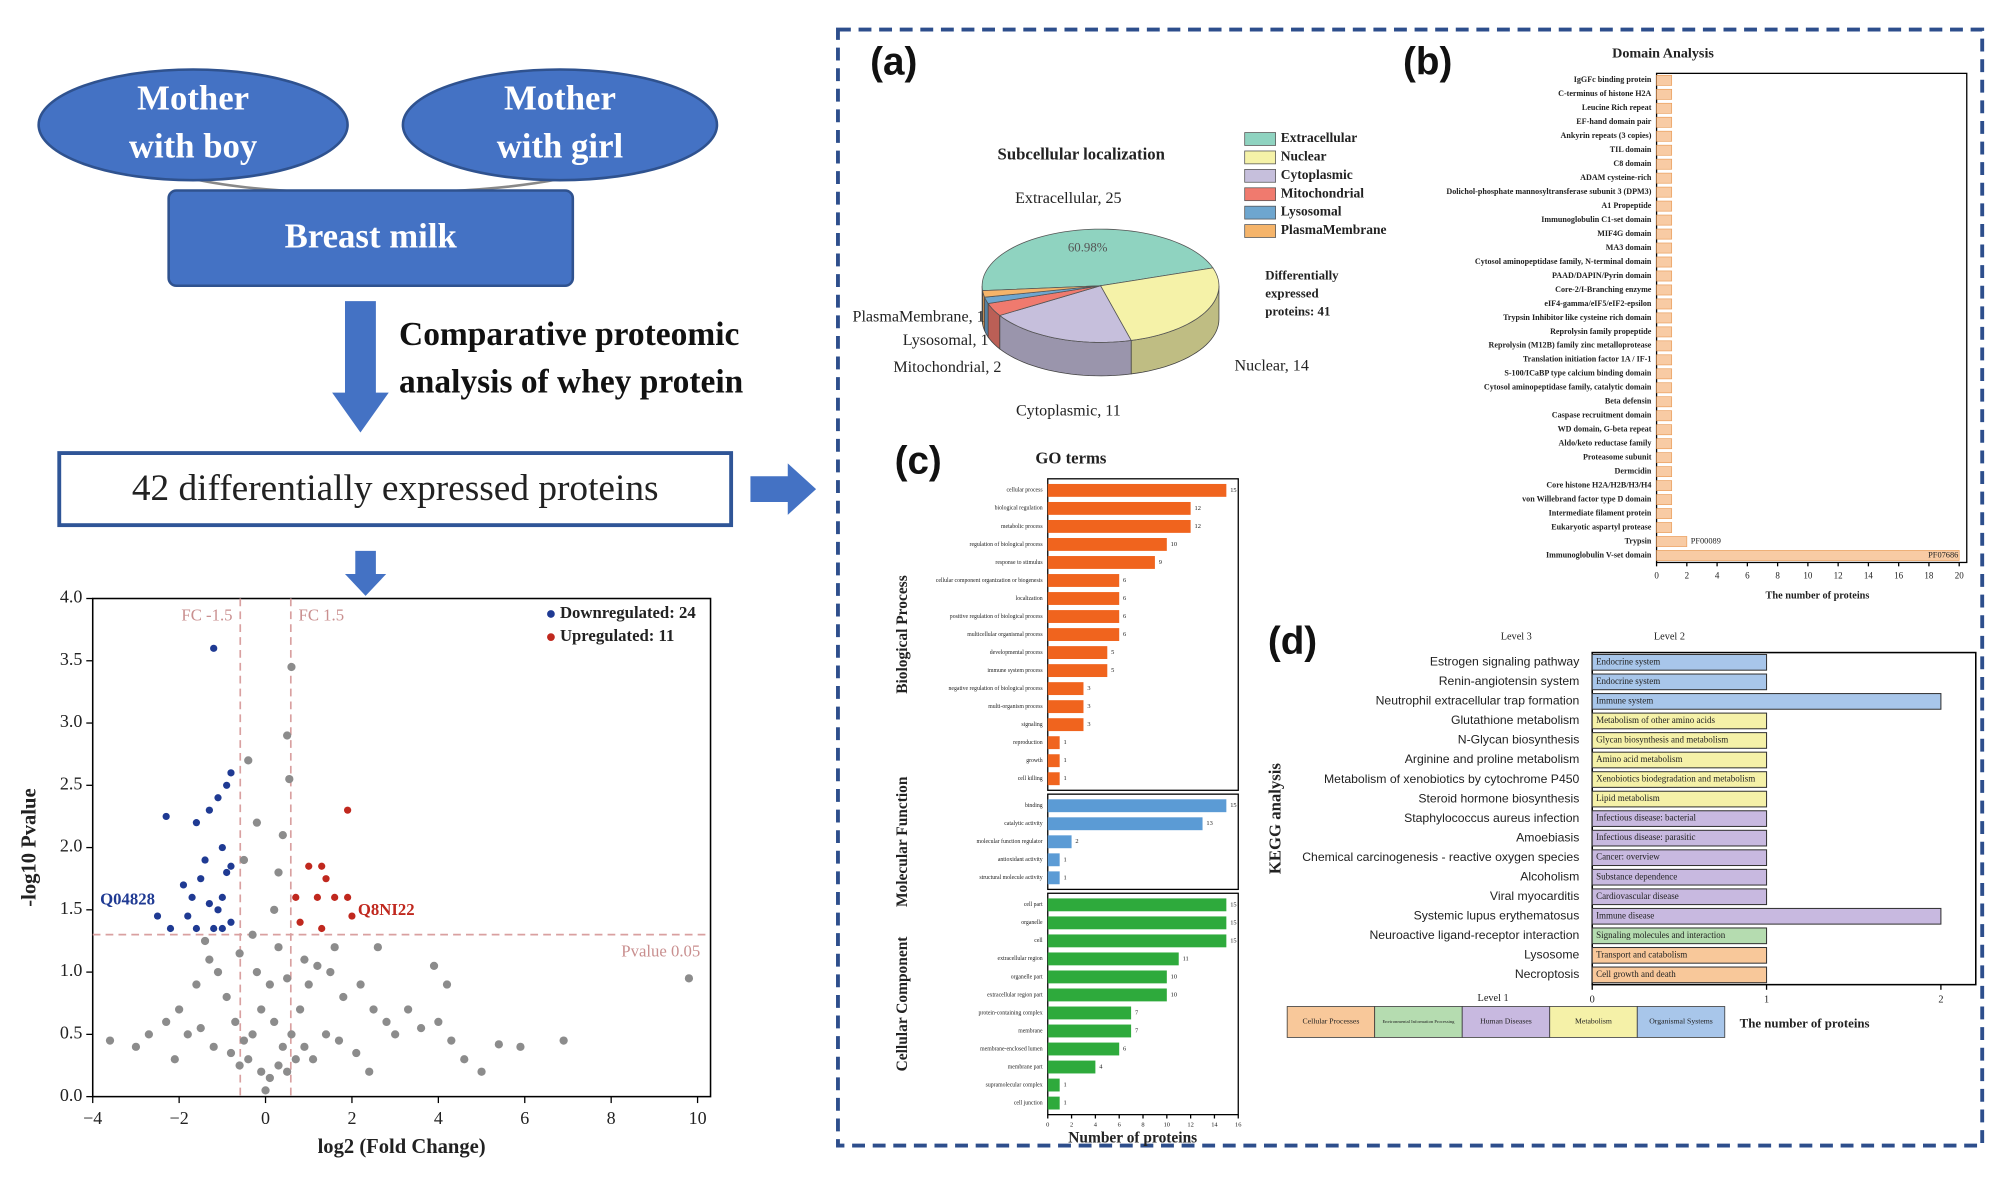  I want to click on y-tick-label: Beta defensin, so click(1628, 401).